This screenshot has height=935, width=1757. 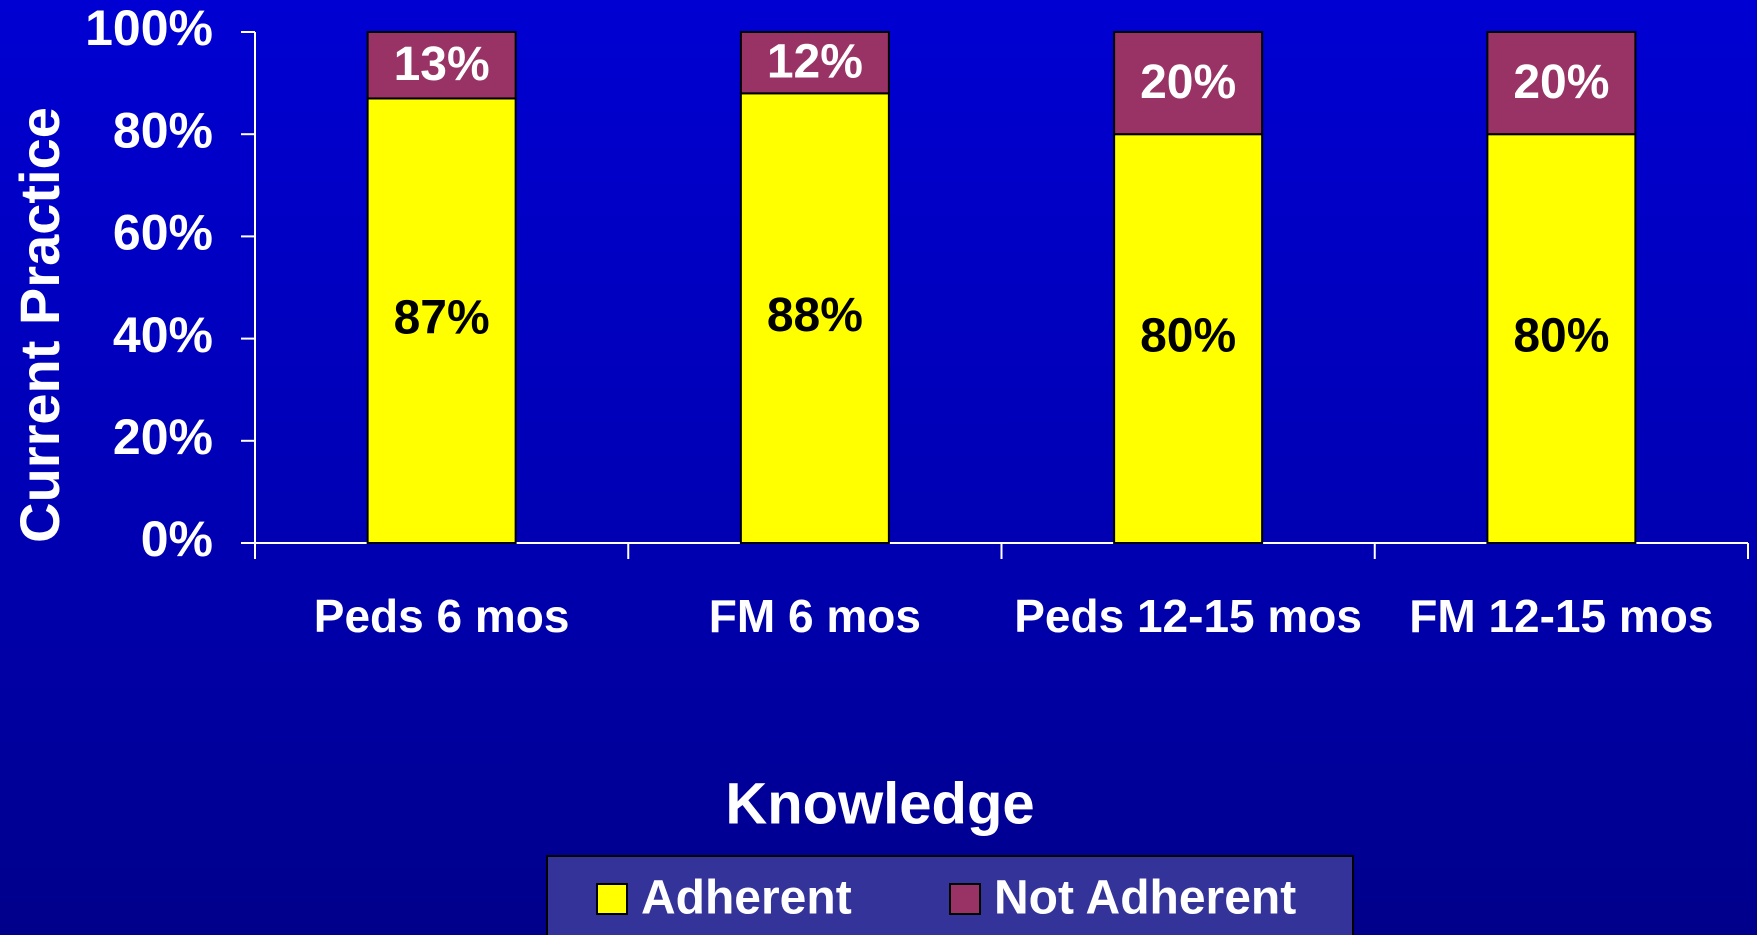 What do you see at coordinates (39, 325) in the screenshot?
I see `y-axis-label: Current Practice` at bounding box center [39, 325].